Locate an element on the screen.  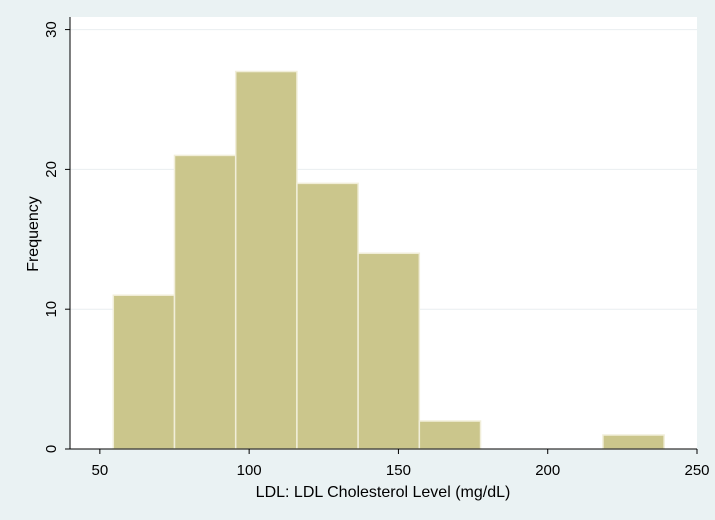
x-tick-label: 200 is located at coordinates (547, 470).